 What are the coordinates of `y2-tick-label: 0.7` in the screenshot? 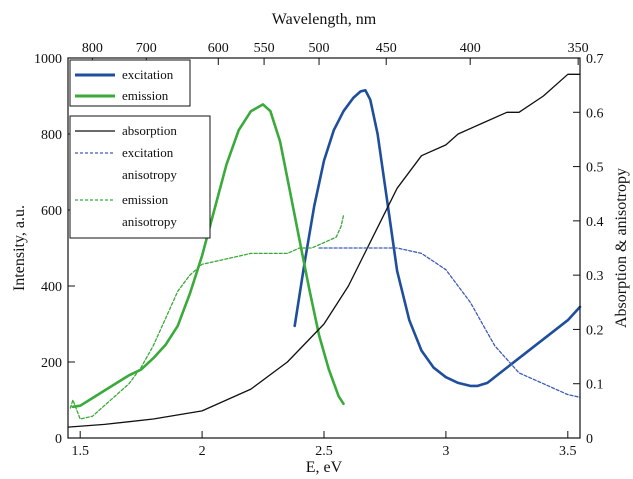 It's located at (595, 59).